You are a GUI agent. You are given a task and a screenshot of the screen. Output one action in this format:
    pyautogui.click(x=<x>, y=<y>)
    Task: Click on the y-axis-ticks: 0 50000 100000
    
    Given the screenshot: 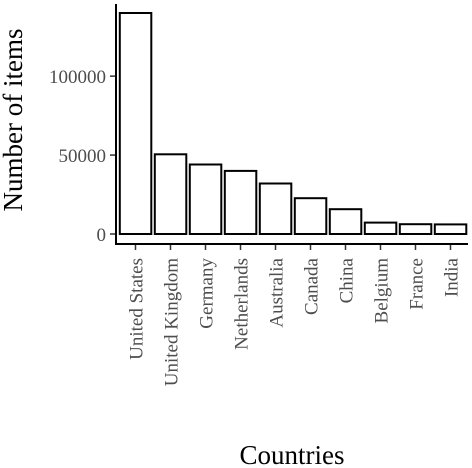 What is the action you would take?
    pyautogui.click(x=82, y=156)
    